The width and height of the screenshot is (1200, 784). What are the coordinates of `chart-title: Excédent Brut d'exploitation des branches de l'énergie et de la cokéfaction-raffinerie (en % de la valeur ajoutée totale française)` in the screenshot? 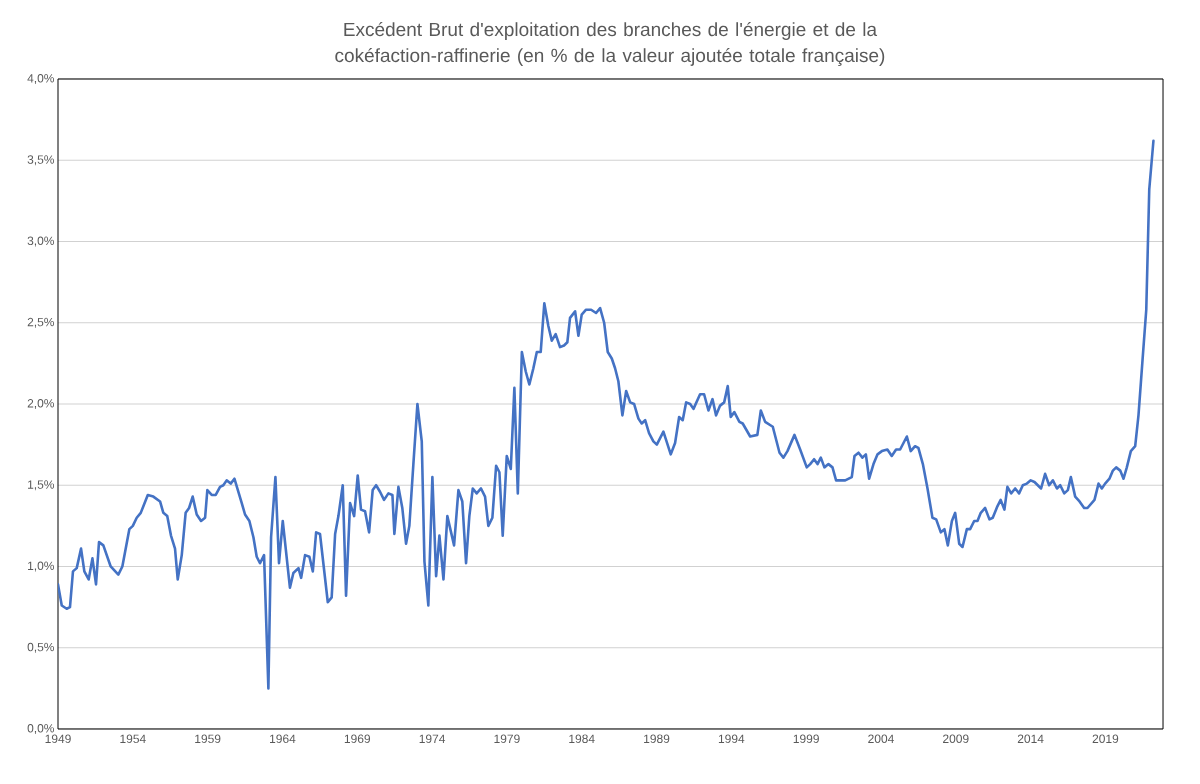 It's located at (610, 43).